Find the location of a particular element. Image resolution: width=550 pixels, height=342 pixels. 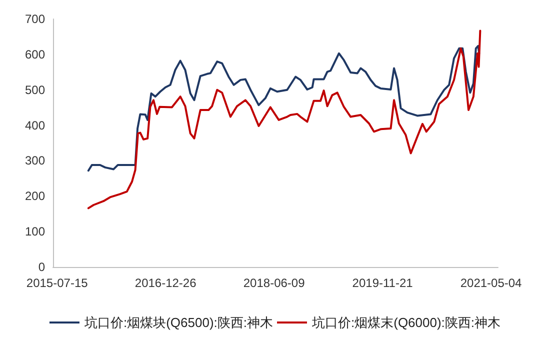

y-tick-label: 0 is located at coordinates (42, 267).